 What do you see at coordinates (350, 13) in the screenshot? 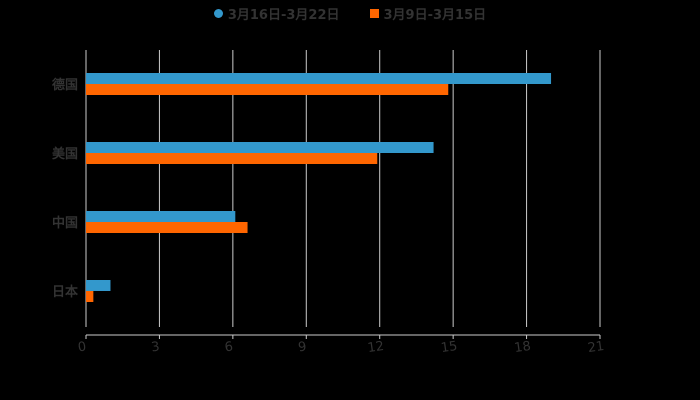
I see `legend: 3月16日-3月22日 3月9日-3月15日` at bounding box center [350, 13].